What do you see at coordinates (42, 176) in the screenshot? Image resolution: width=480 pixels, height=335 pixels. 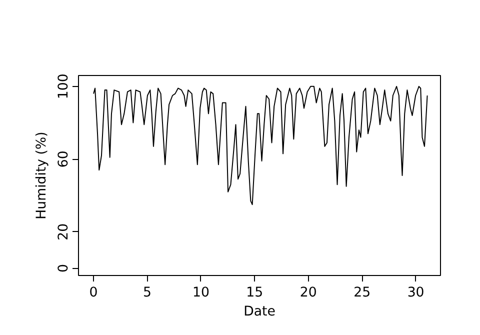 I see `y-axis-title: Humidity (%)` at bounding box center [42, 176].